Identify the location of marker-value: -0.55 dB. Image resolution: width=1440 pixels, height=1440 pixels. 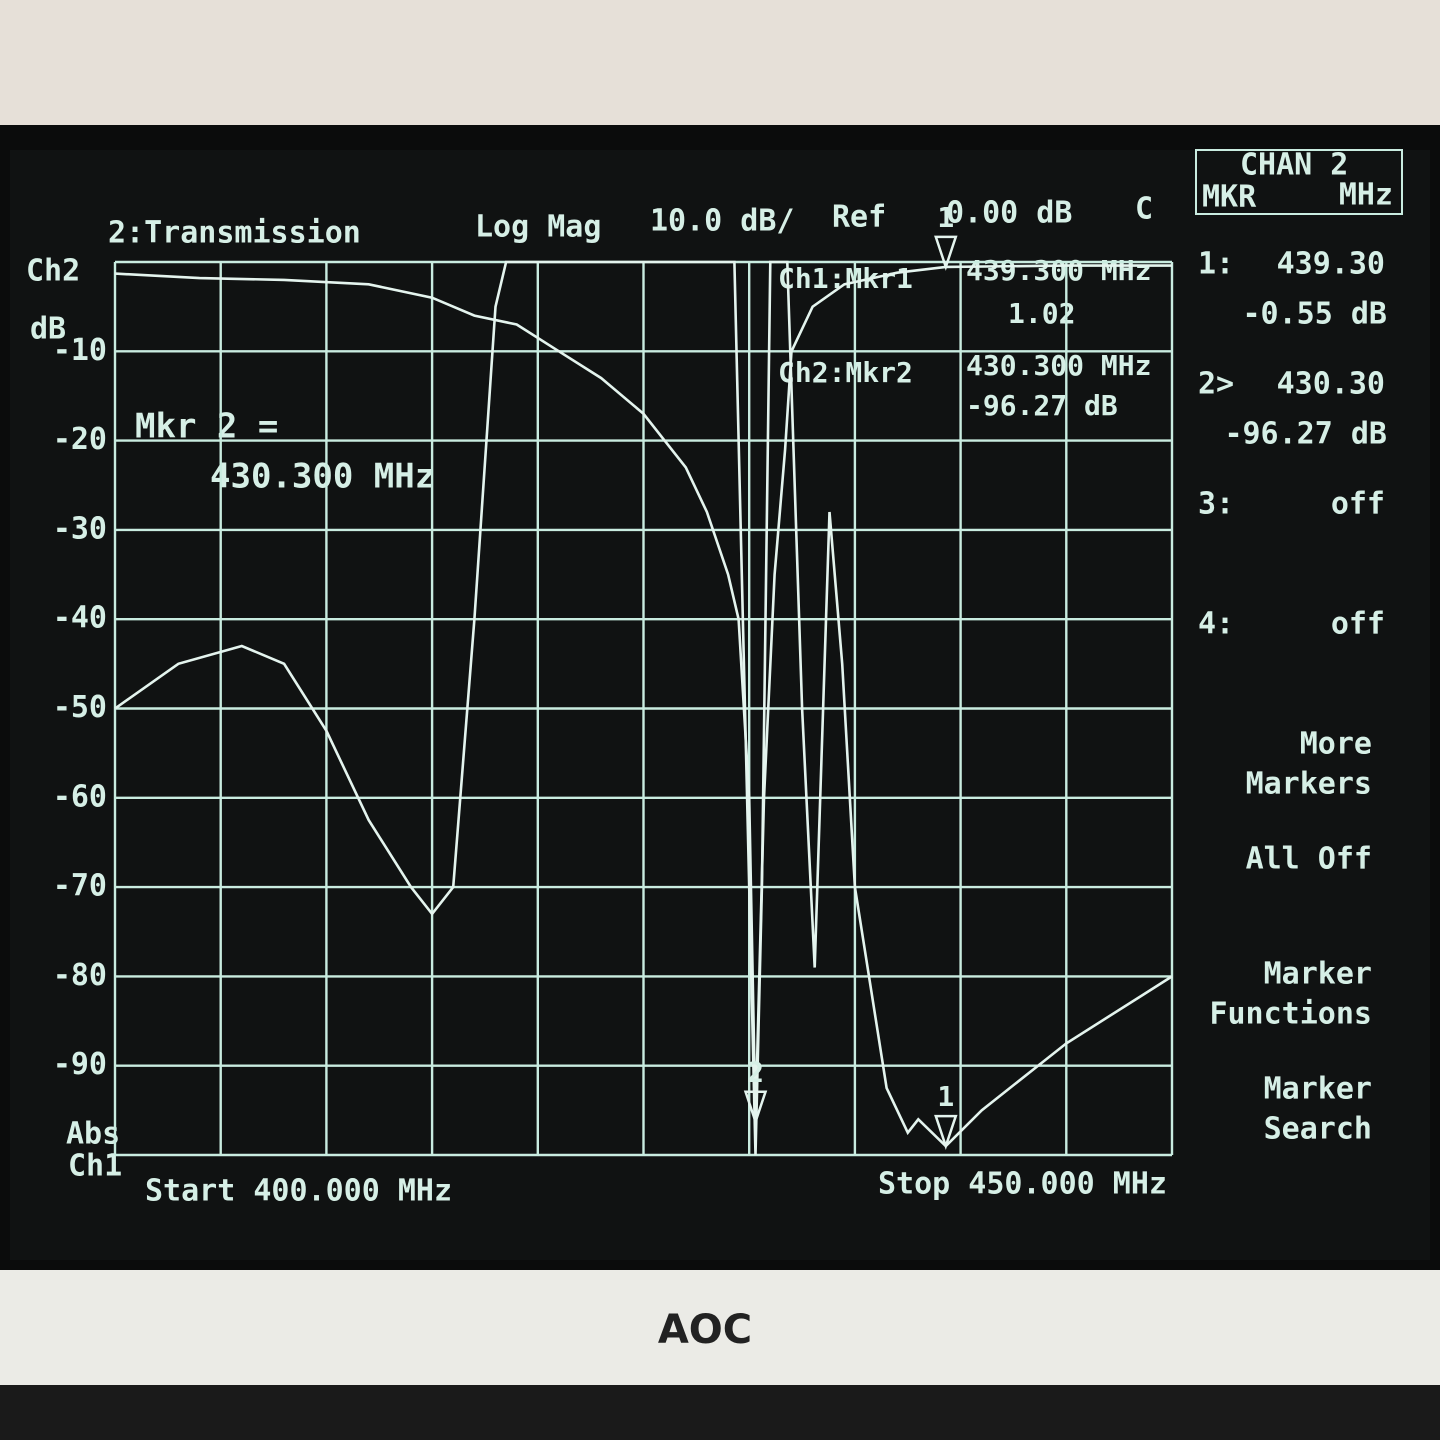
(1315, 314).